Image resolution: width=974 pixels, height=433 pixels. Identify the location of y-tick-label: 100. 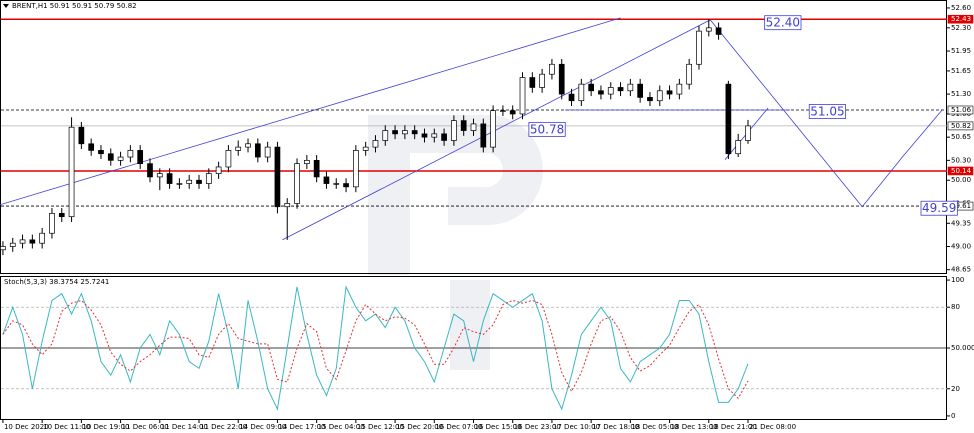
(957, 280).